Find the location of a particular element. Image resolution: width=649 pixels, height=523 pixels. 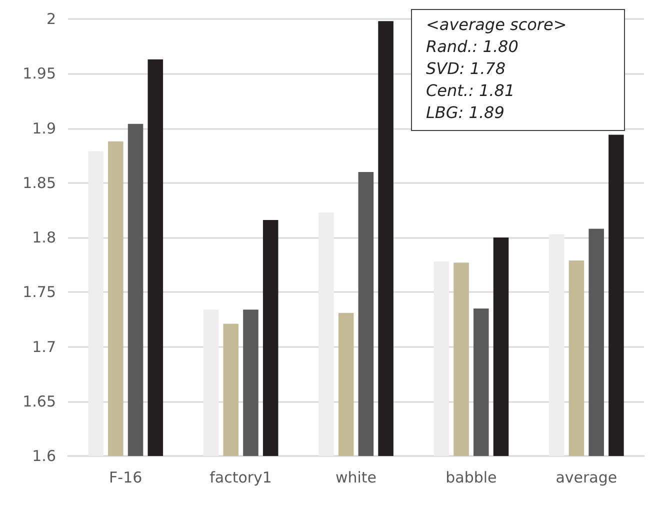

annotation: Cent.: 1.81 is located at coordinates (471, 91).